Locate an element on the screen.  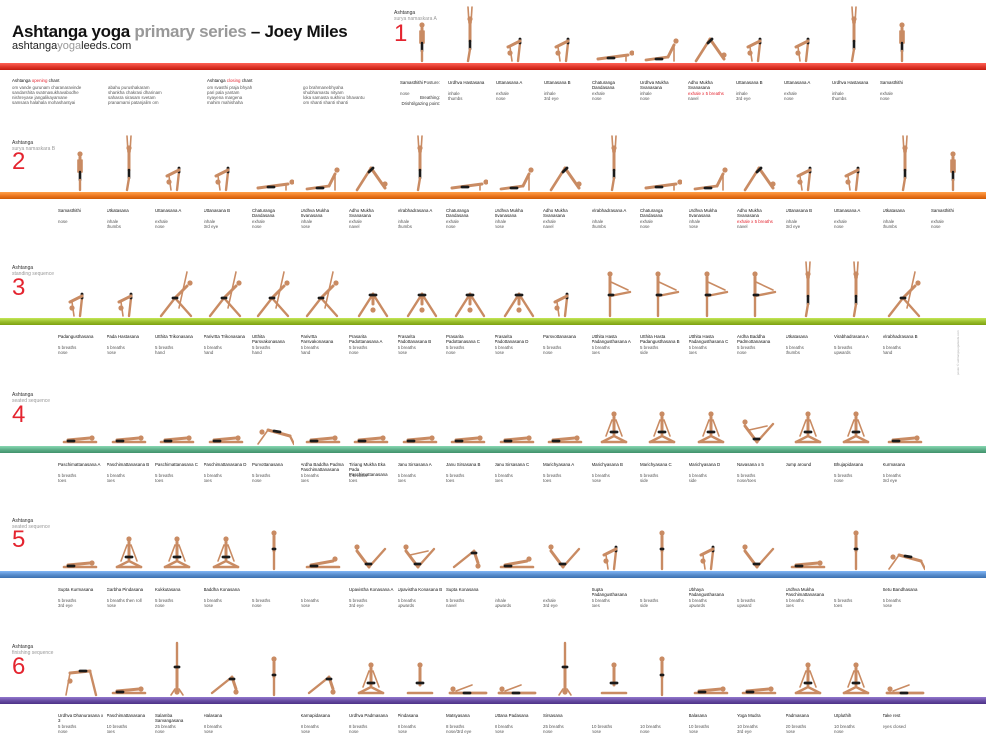
section-label-sequence: finishing sequence is located at coordinates (33, 653).